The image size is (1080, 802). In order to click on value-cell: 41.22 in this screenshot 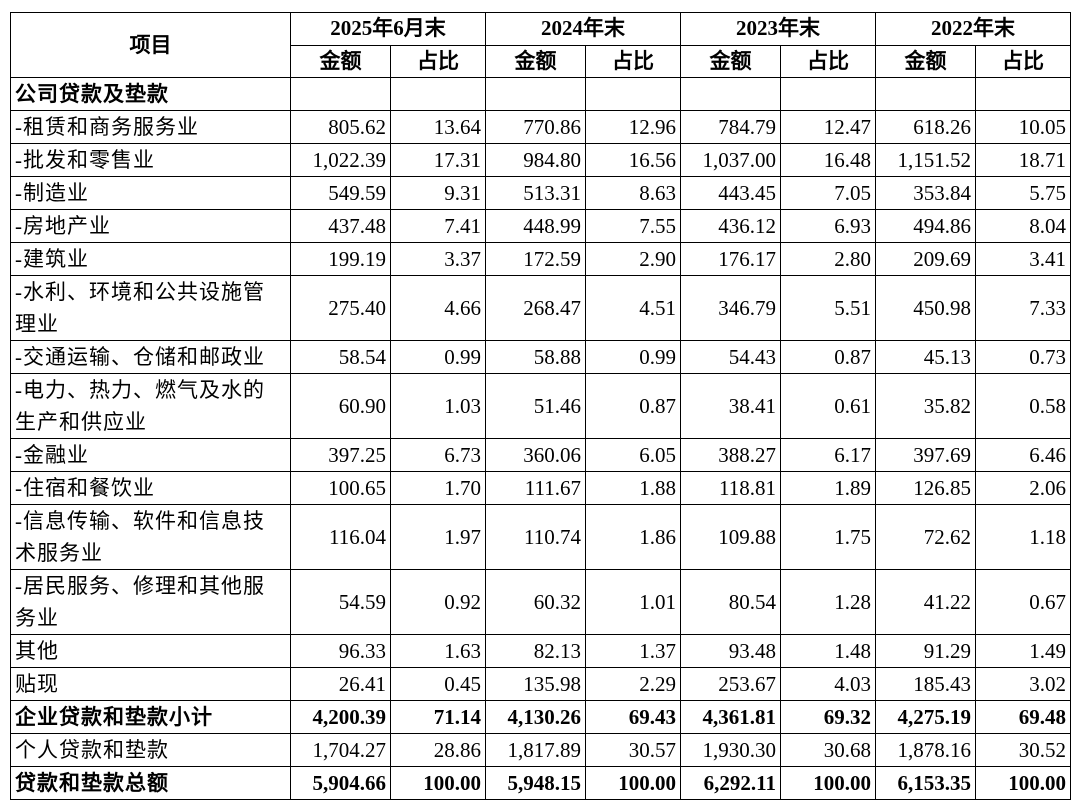, I will do `click(925, 602)`.